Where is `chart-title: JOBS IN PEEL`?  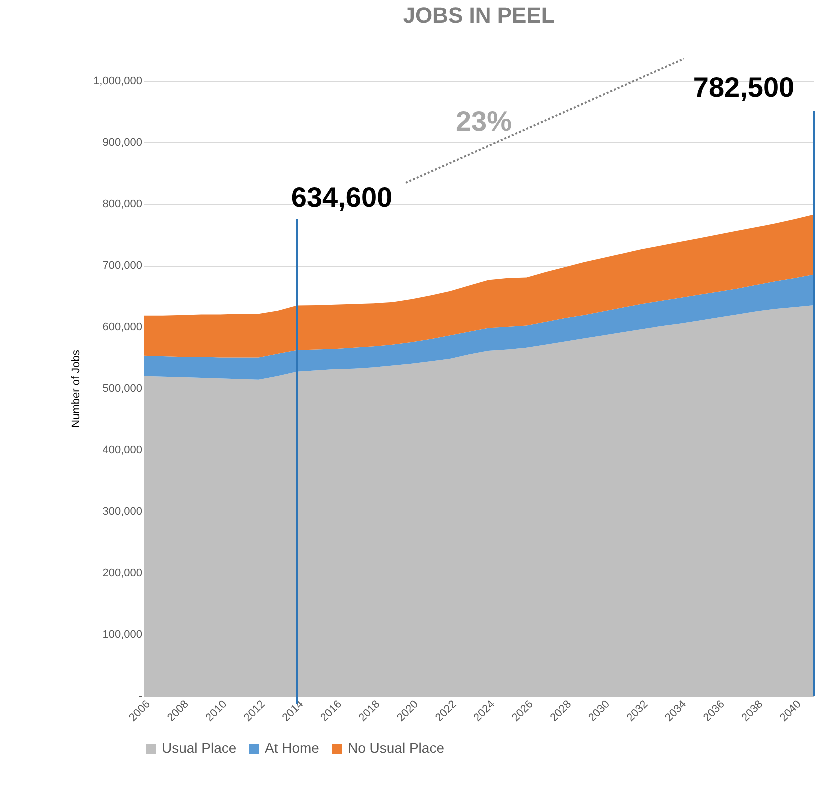
chart-title: JOBS IN PEEL is located at coordinates (479, 15).